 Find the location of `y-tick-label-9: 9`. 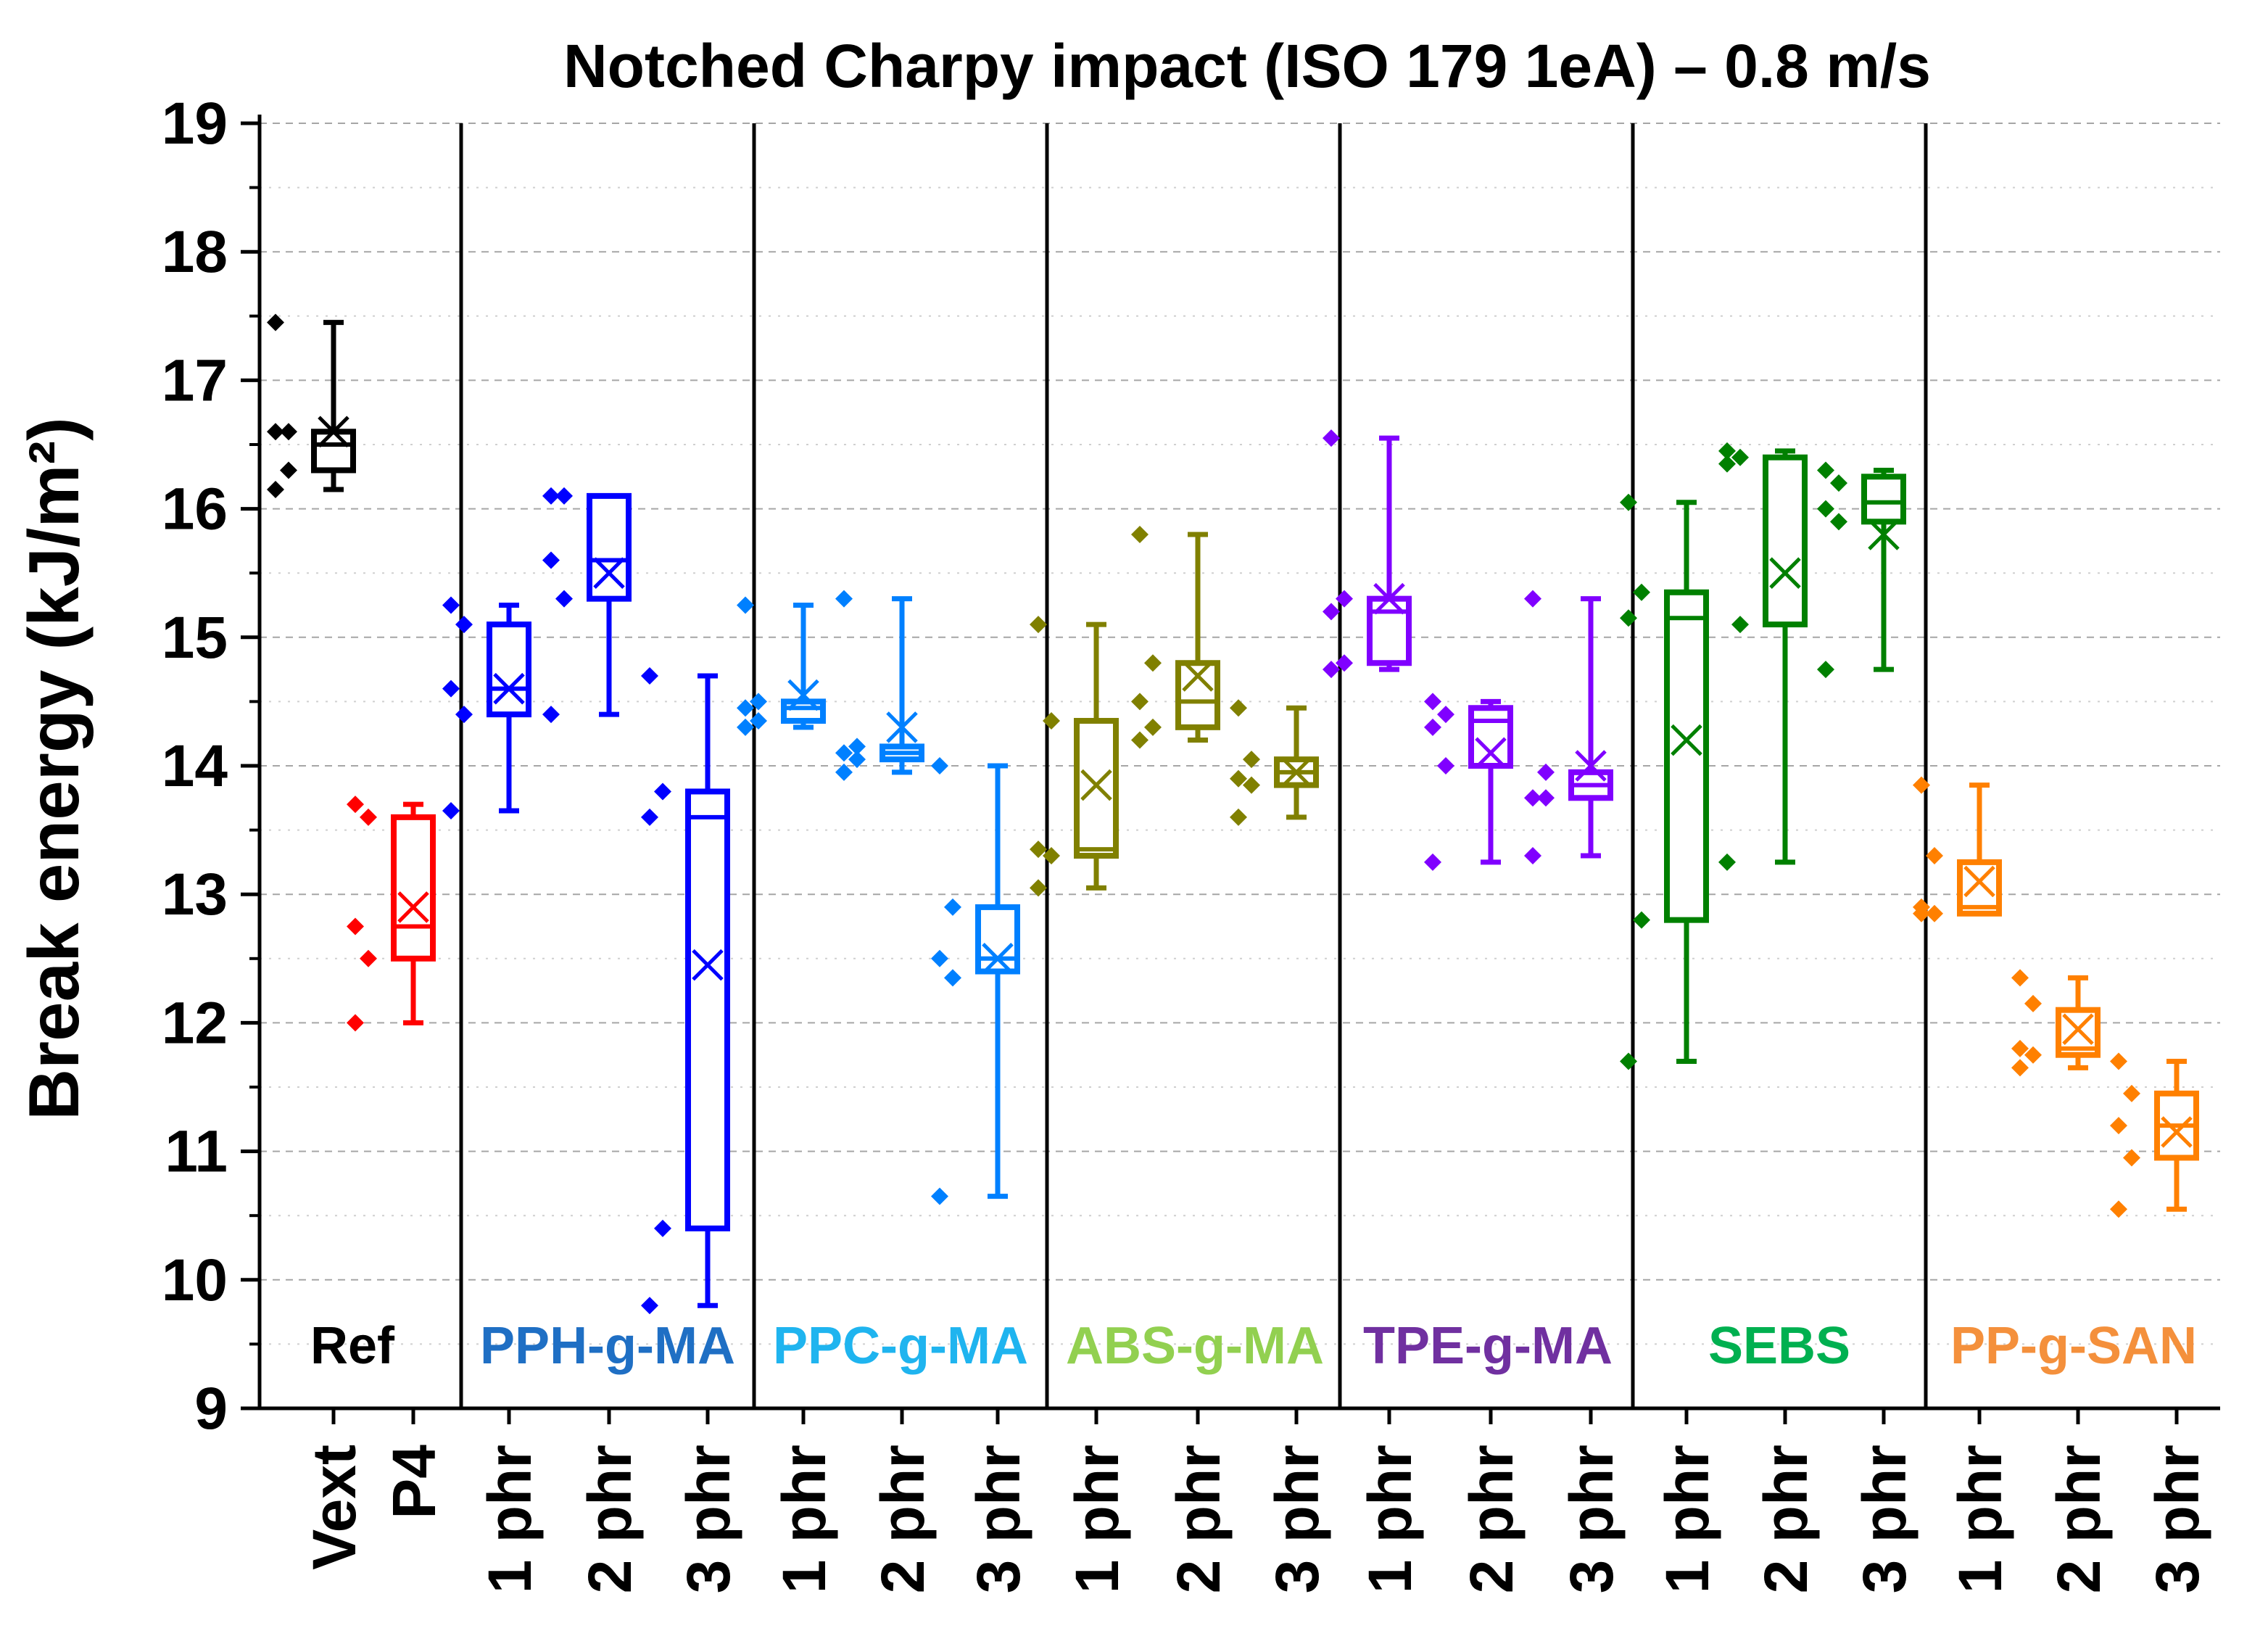

y-tick-label-9: 9 is located at coordinates (211, 1409).